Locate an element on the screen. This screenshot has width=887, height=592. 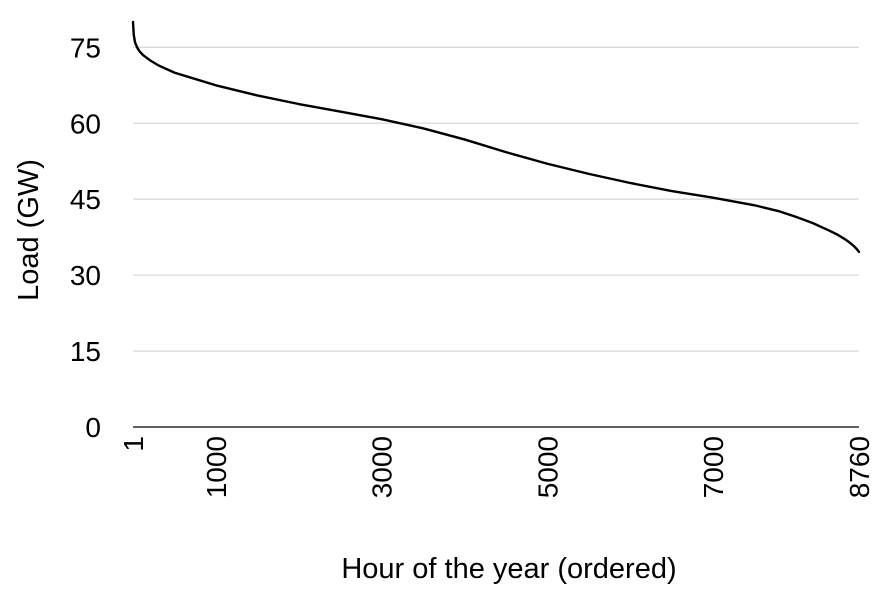
y-tick-label-60: 60 is located at coordinates (85, 123).